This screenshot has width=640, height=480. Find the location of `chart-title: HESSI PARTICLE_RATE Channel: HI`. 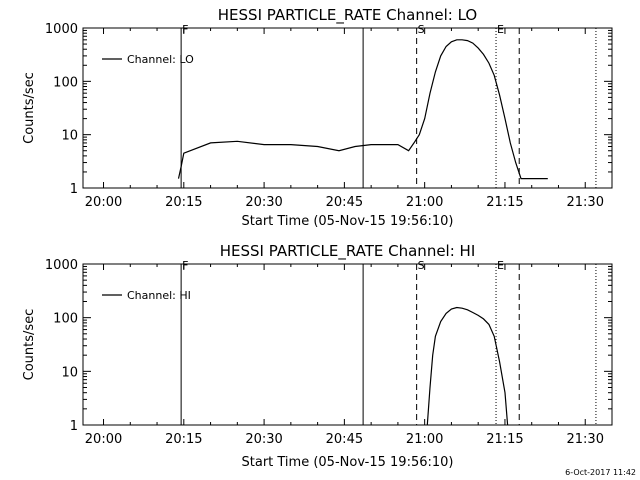

chart-title: HESSI PARTICLE_RATE Channel: HI is located at coordinates (348, 251).